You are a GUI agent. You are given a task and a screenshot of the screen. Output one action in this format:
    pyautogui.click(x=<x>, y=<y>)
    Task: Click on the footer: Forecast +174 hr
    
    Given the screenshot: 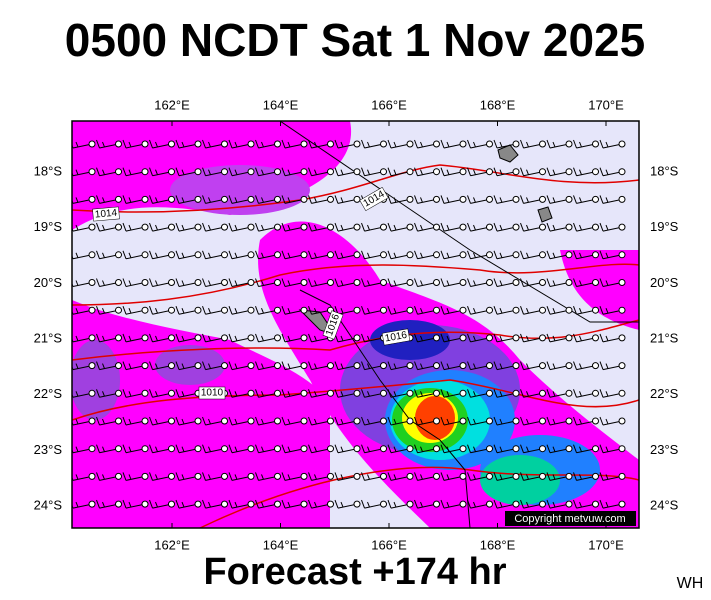 What is the action you would take?
    pyautogui.click(x=354, y=572)
    